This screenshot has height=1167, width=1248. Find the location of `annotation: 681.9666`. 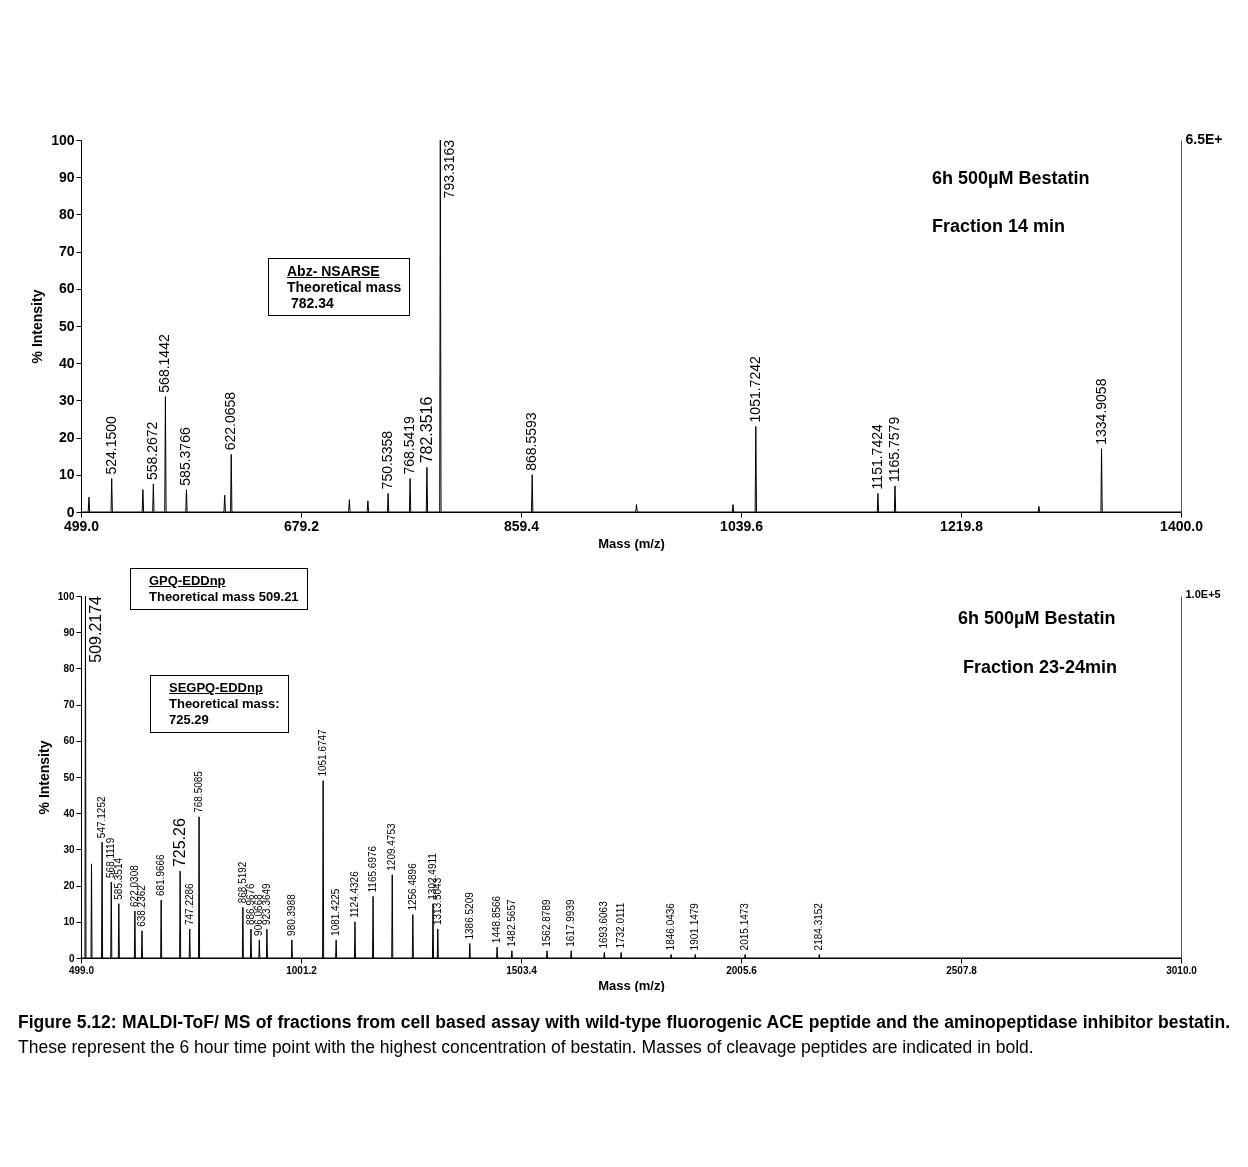

annotation: 681.9666 is located at coordinates (161, 875).